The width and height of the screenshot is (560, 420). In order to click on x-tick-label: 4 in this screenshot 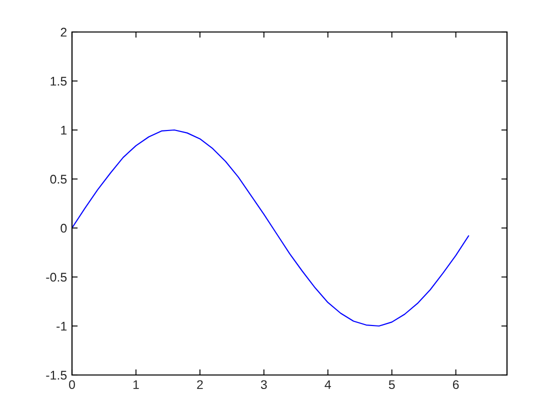, I will do `click(327, 384)`.